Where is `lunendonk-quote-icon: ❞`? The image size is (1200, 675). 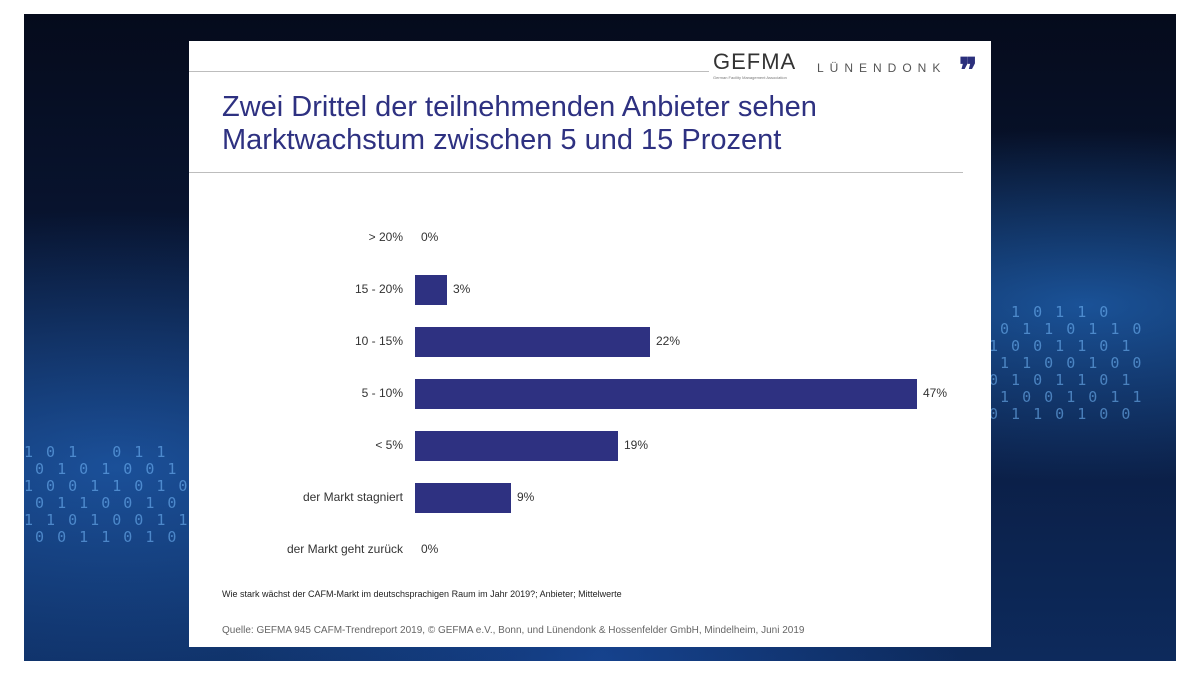
lunendonk-quote-icon: ❞ is located at coordinates (968, 71).